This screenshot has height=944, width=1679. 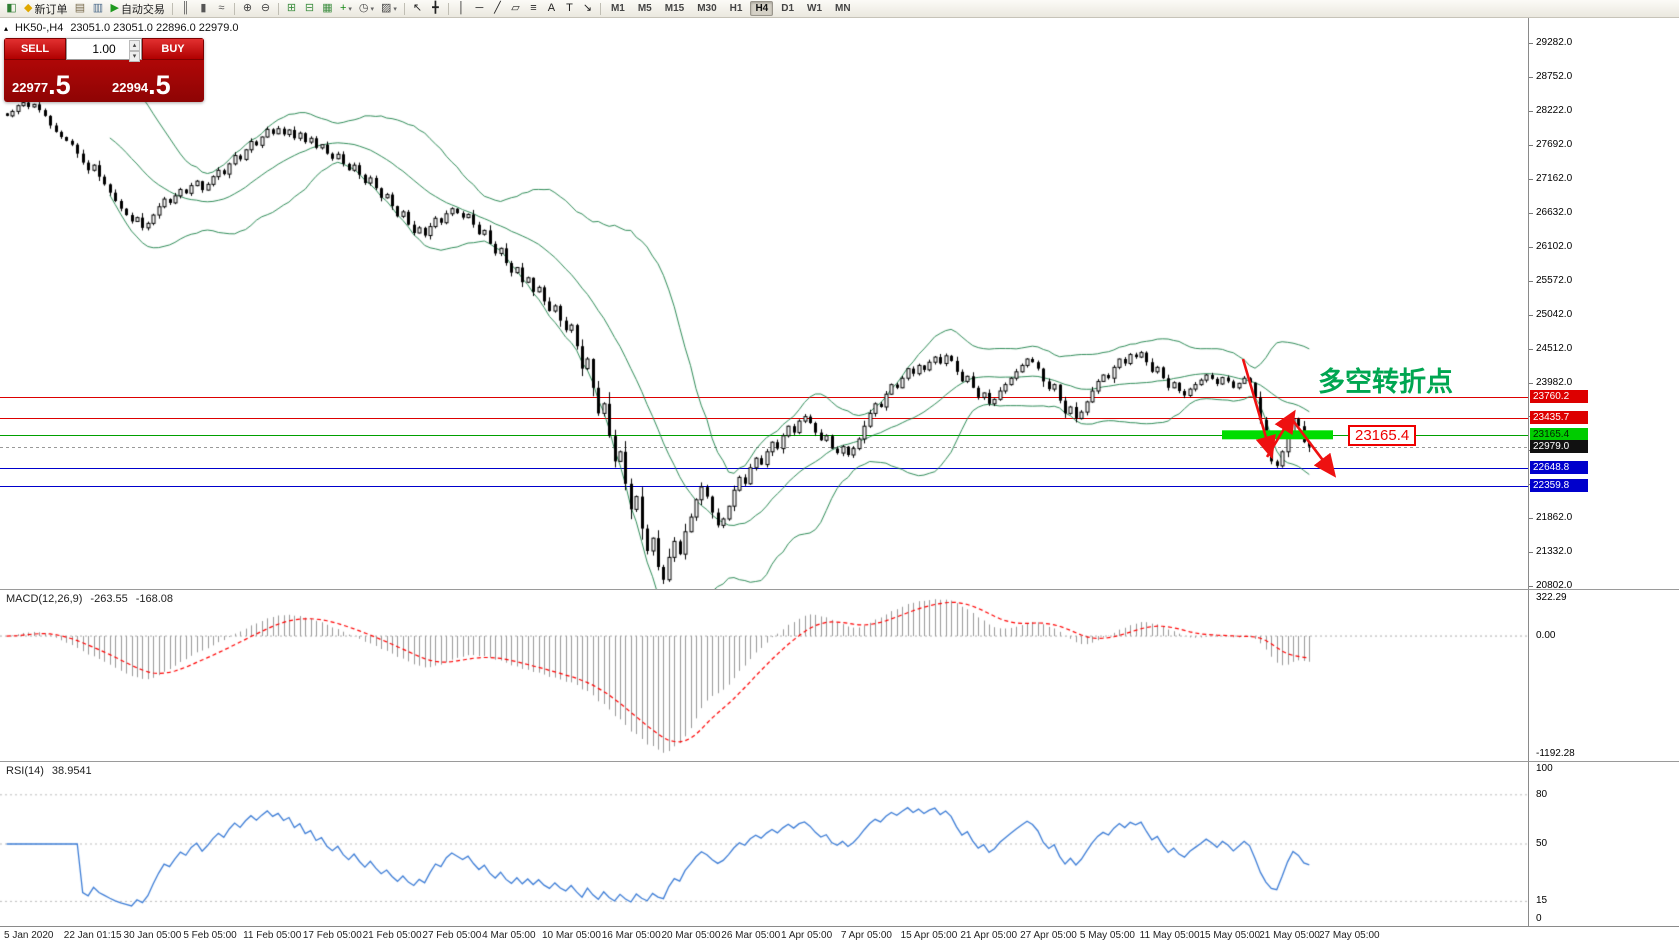 What do you see at coordinates (221, 9) in the screenshot?
I see `line-chart-icon: ≈` at bounding box center [221, 9].